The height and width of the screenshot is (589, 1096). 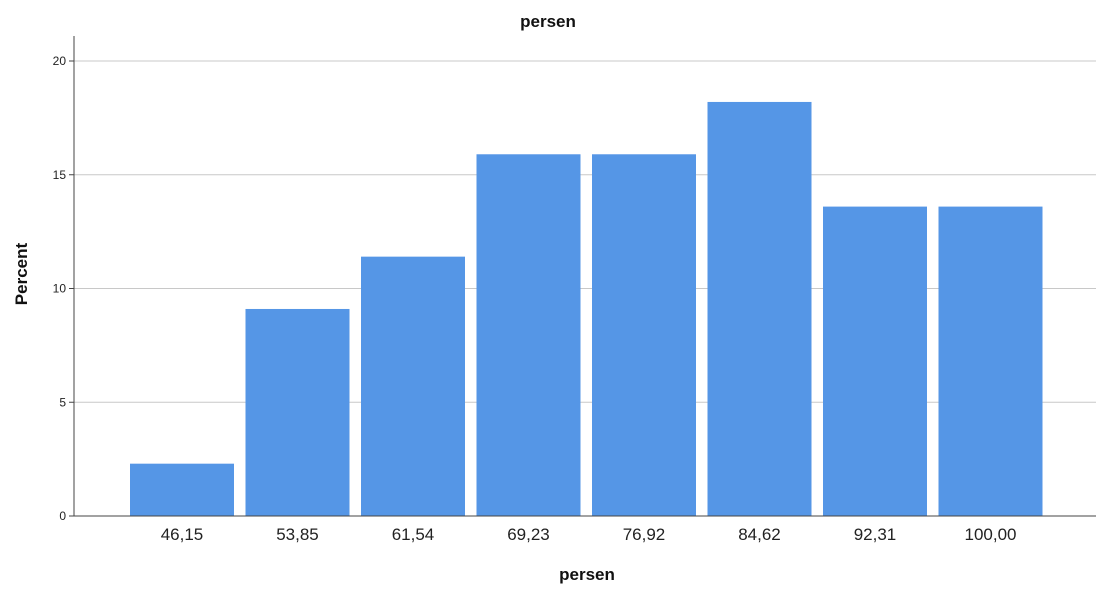 What do you see at coordinates (644, 534) in the screenshot?
I see `x-tick-label: 76,92` at bounding box center [644, 534].